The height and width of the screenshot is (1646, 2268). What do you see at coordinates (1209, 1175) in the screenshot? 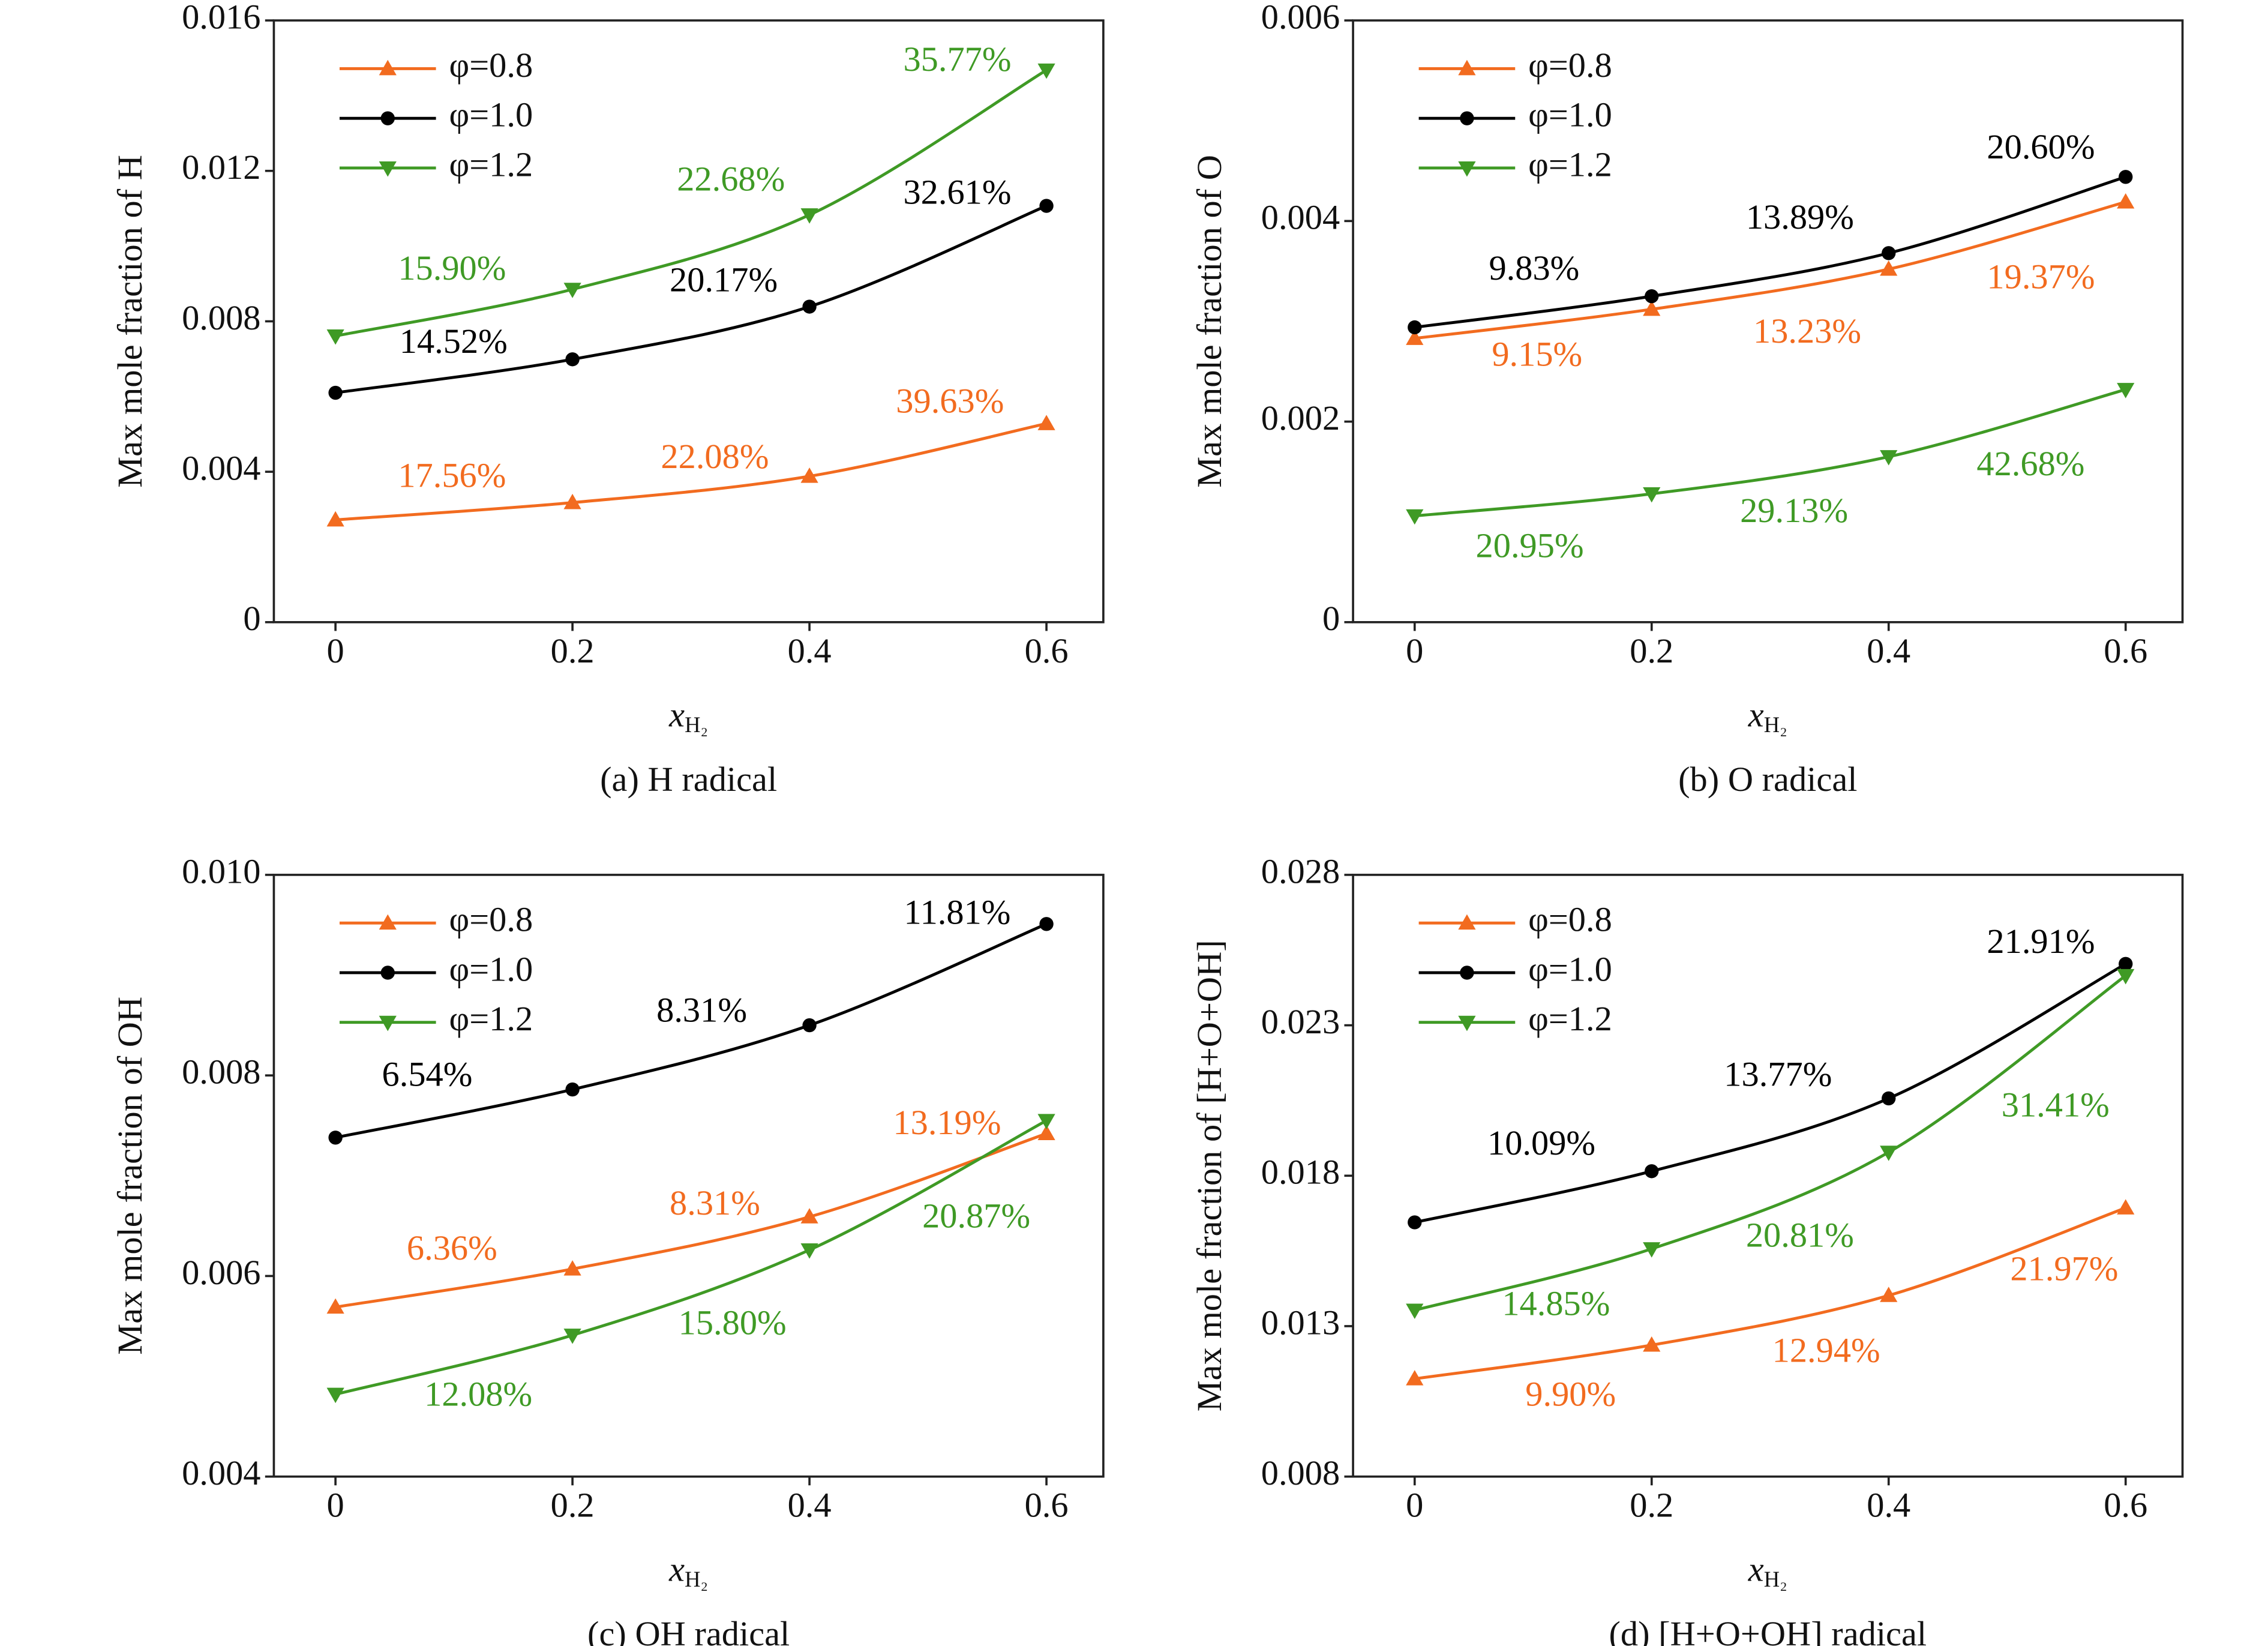
I see `y-axis-label: Max mole fraction of [H+O+OH]` at bounding box center [1209, 1175].